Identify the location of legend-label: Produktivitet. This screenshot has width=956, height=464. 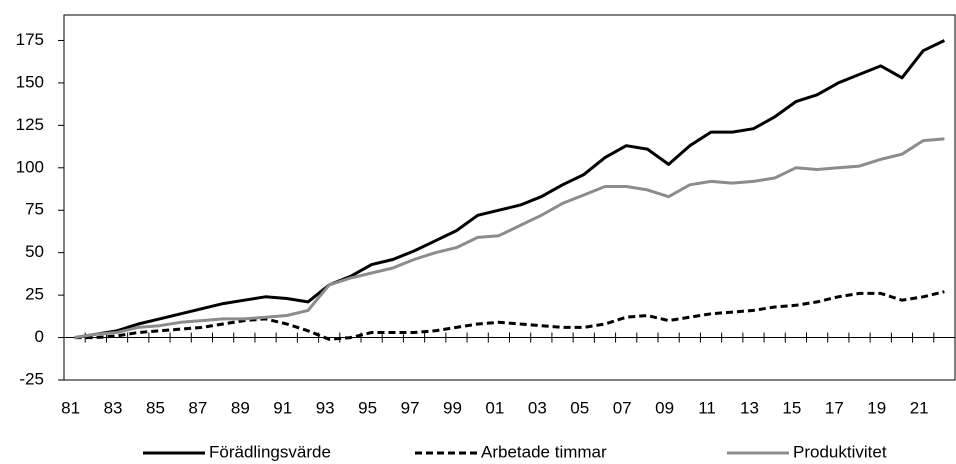
(840, 451).